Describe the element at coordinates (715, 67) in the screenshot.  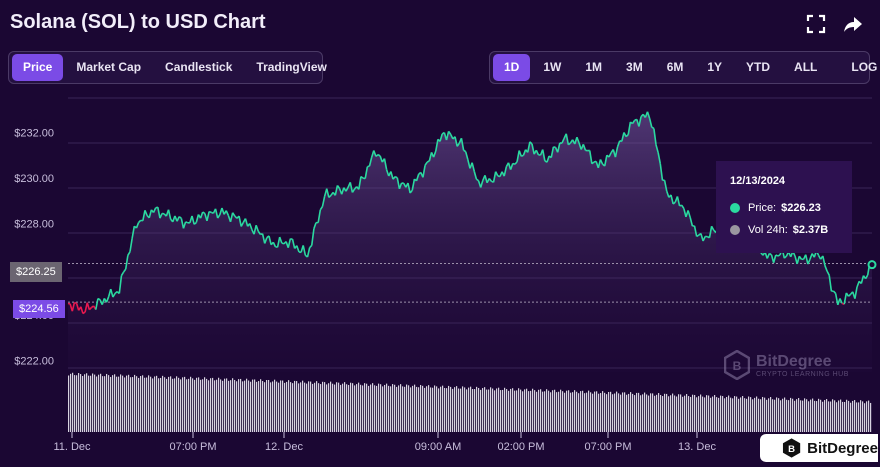
I see `range-1y: 1Y` at that location.